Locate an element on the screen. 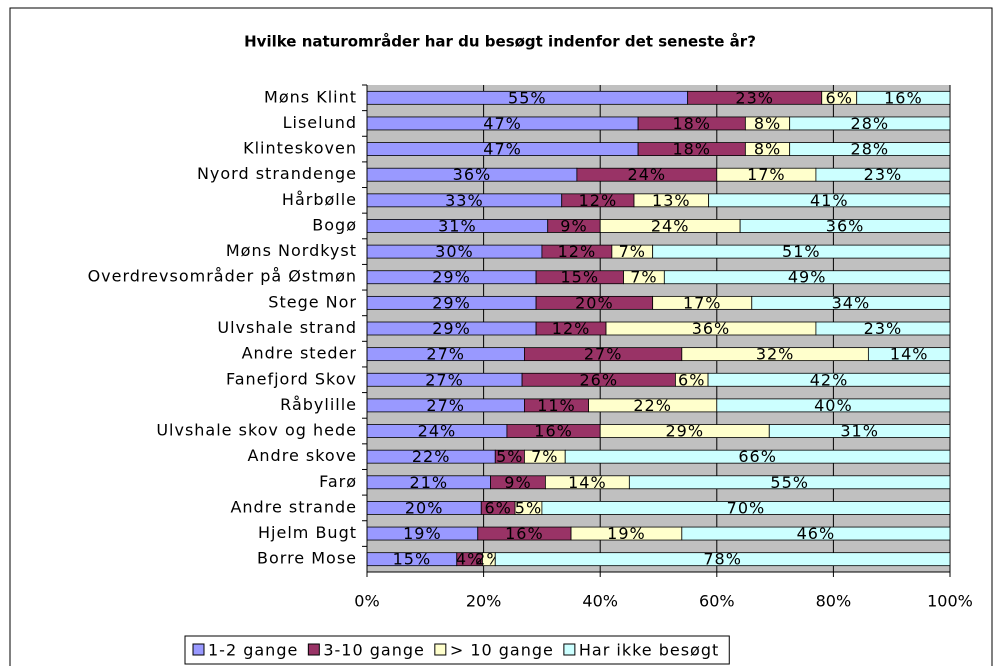 The height and width of the screenshot is (666, 998). data-label: 34% is located at coordinates (851, 302).